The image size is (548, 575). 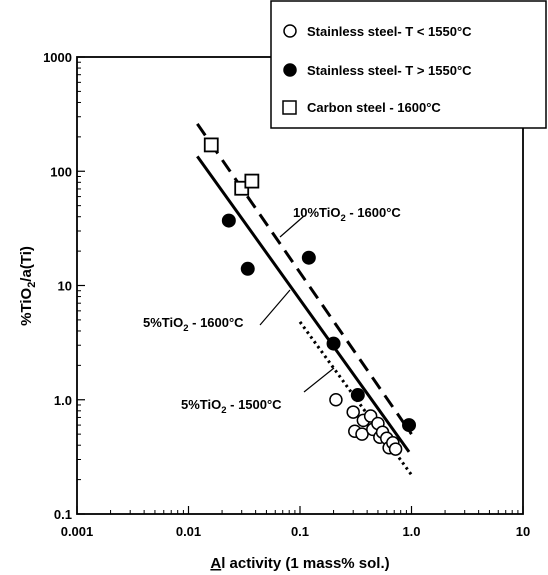 I want to click on x-axis-label: Al activity (1 mass% sol.), so click(x=299, y=563).